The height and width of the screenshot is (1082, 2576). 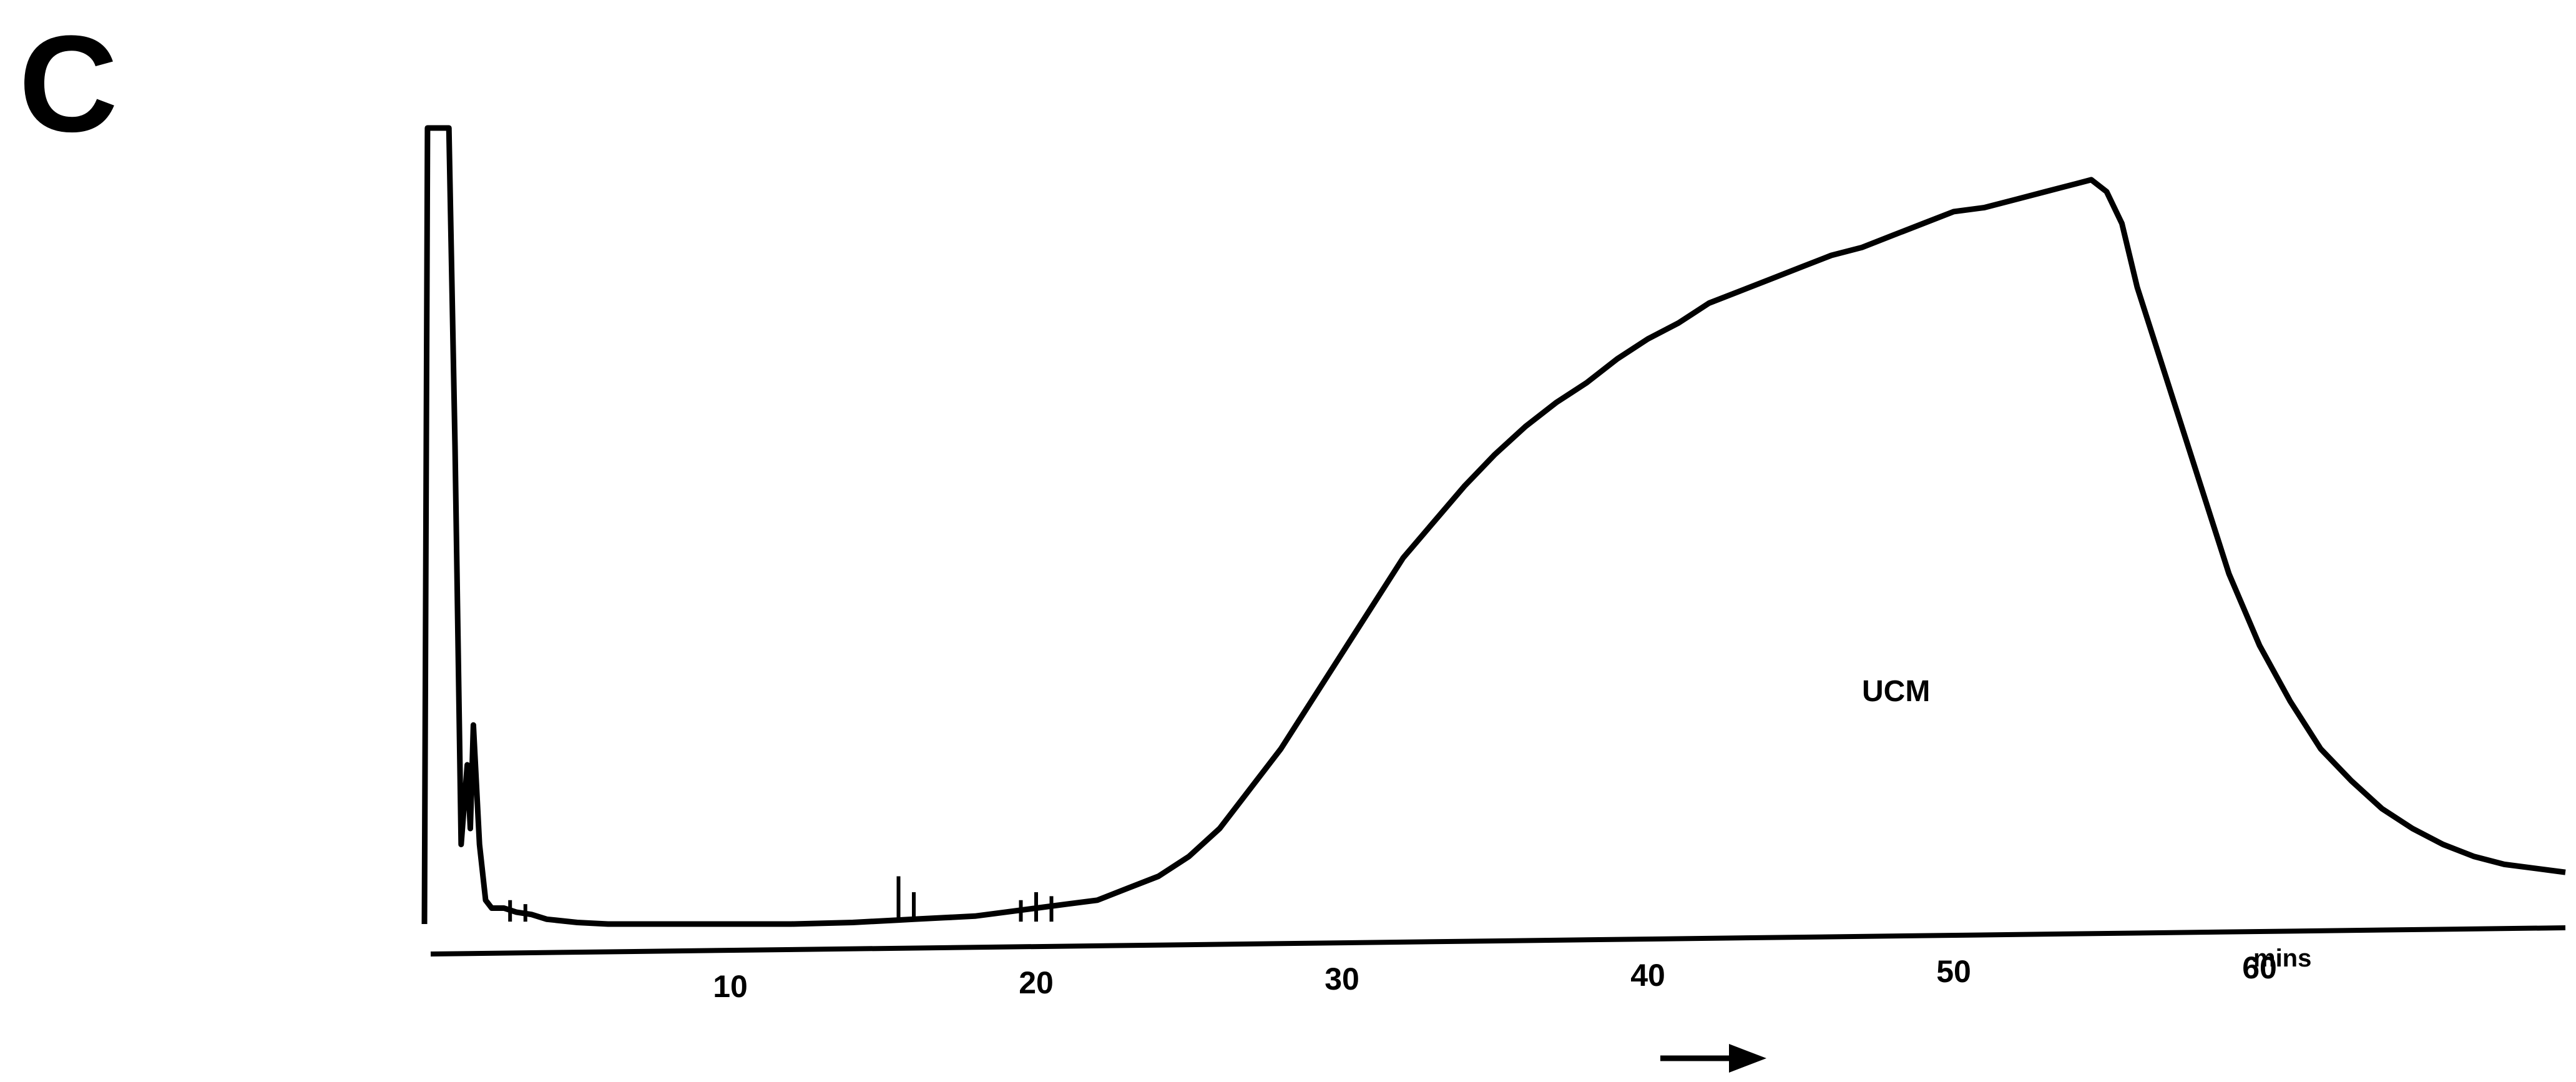 I want to click on x-unit-label: mins, so click(x=2282, y=958).